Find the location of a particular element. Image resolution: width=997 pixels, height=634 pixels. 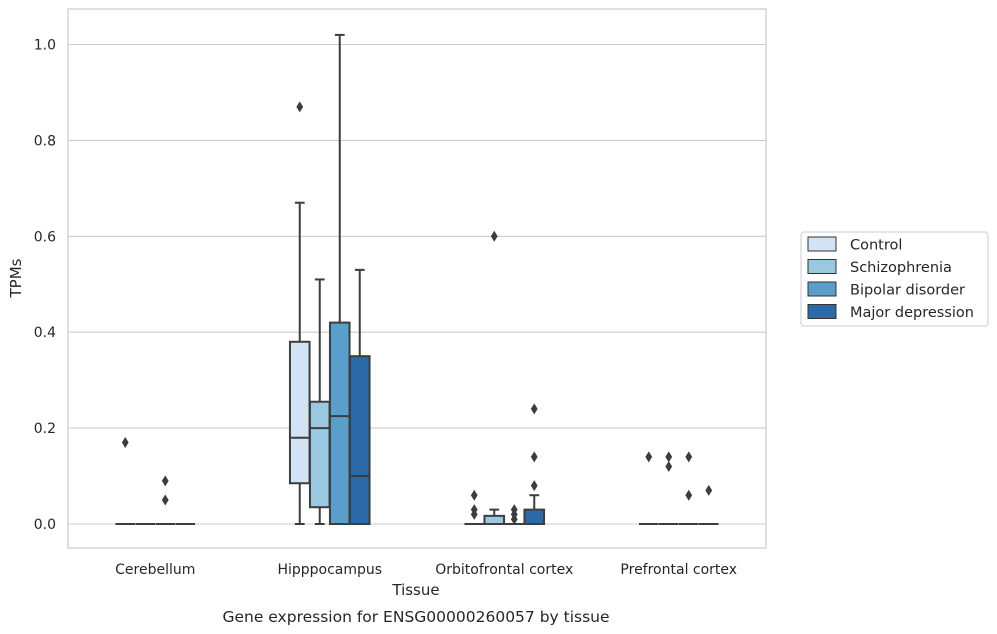

x-tick-label: Prefrontal cortex is located at coordinates (678, 570).